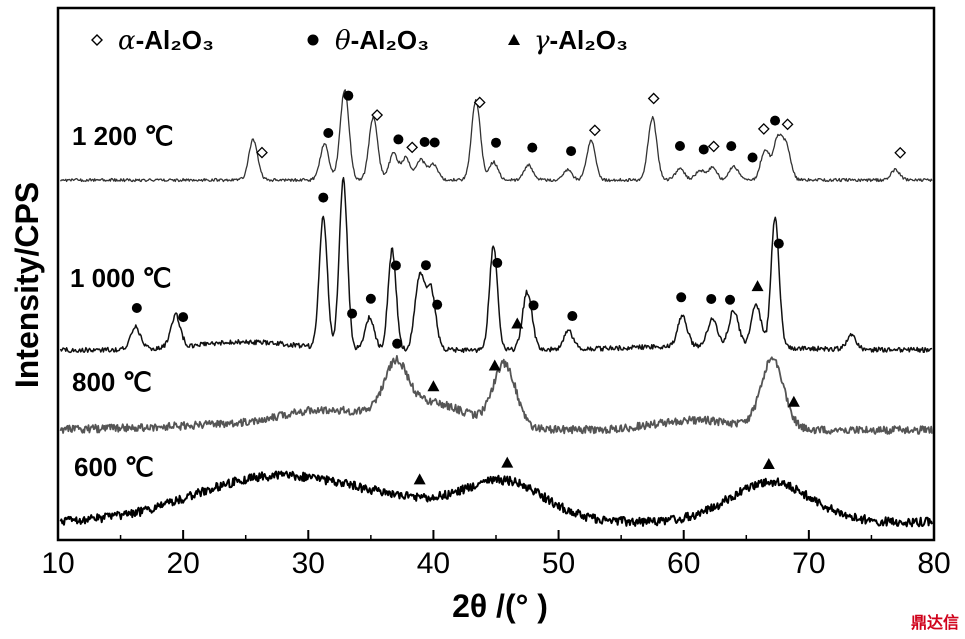 This screenshot has height=639, width=965. Describe the element at coordinates (182, 563) in the screenshot. I see `x-tick-label: 20` at that location.